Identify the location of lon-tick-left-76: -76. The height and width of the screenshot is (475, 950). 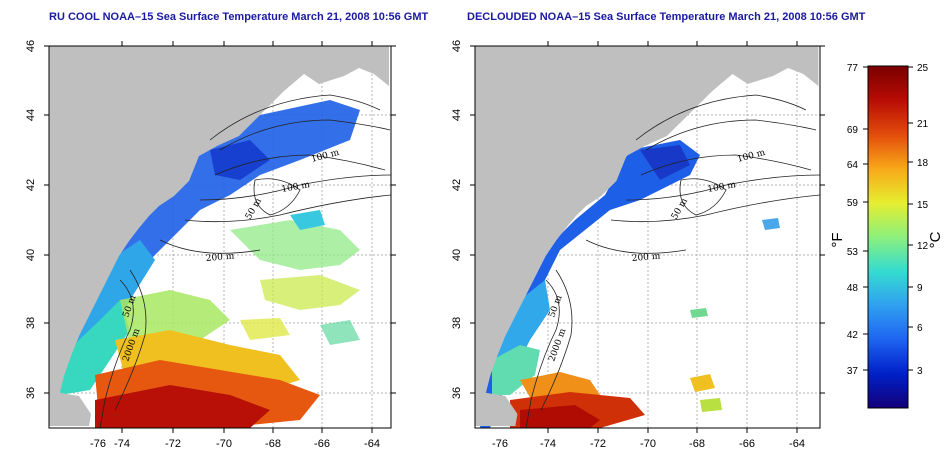
(98, 444).